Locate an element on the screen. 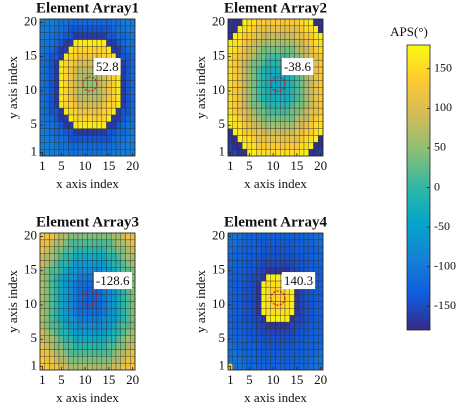  plot-frame is located at coordinates (275, 301).